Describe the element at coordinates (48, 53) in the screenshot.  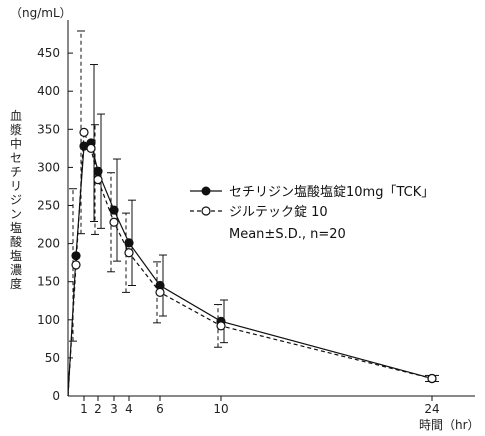
I see `y-tick-label: 450` at that location.